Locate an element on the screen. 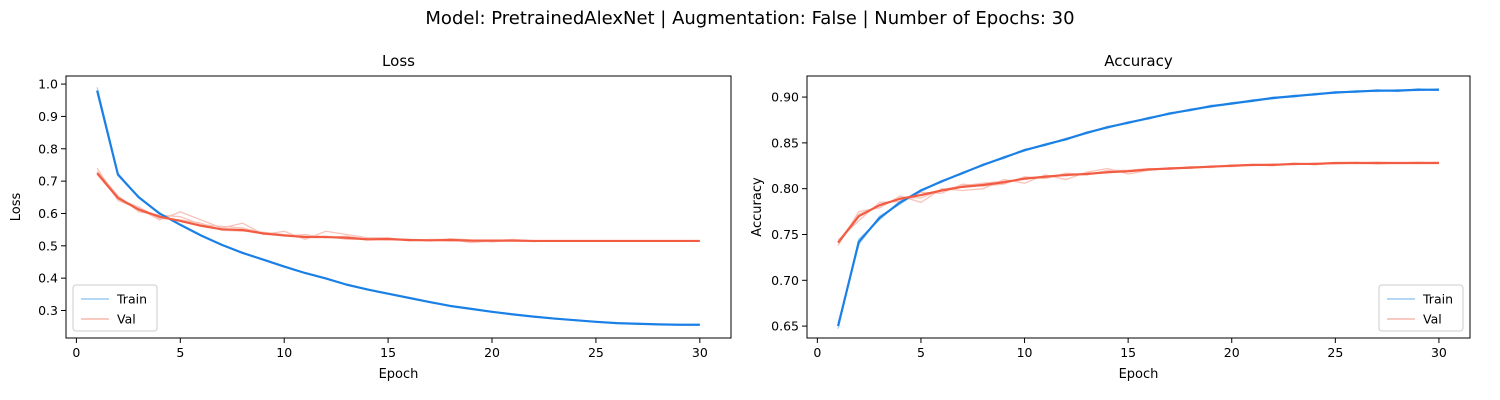 The height and width of the screenshot is (400, 1500). accuracy-val-run-1-line is located at coordinates (1138, 203).